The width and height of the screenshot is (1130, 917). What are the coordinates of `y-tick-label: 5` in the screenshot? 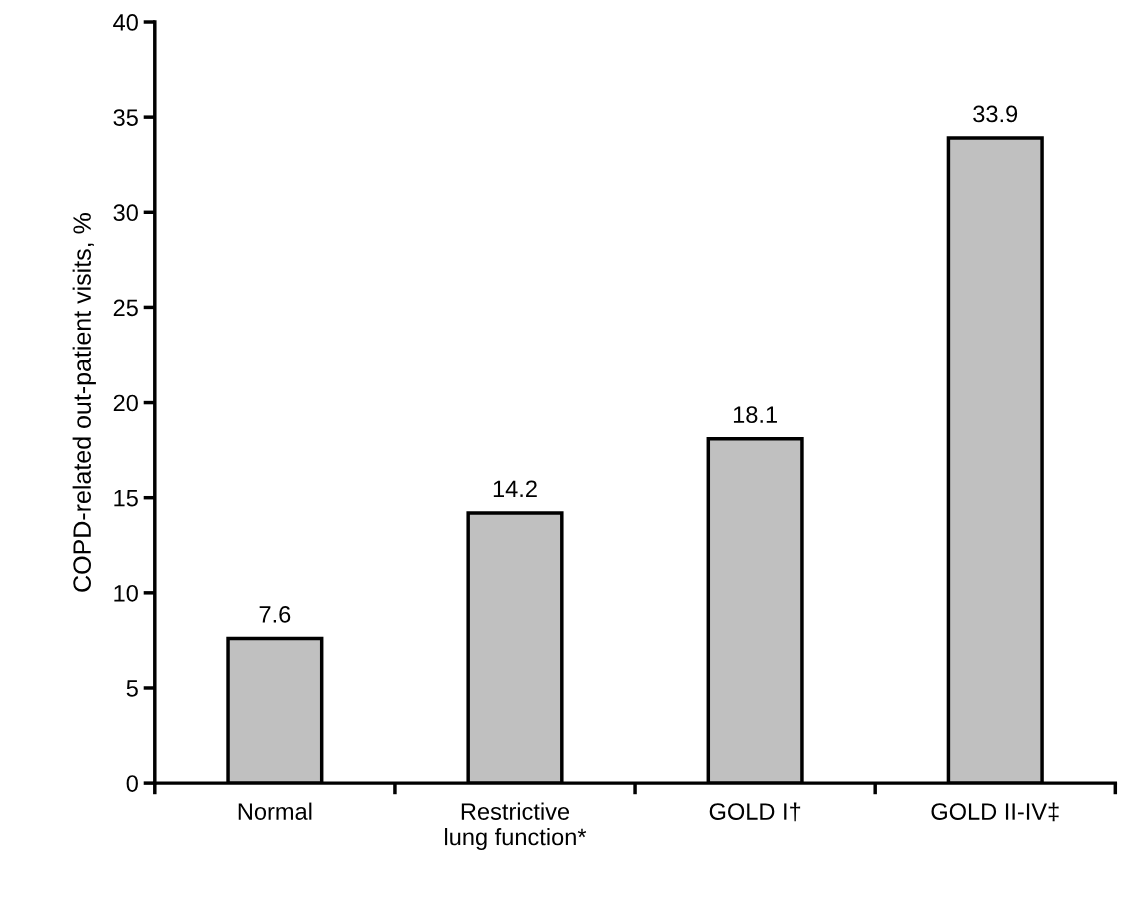 It's located at (132, 688).